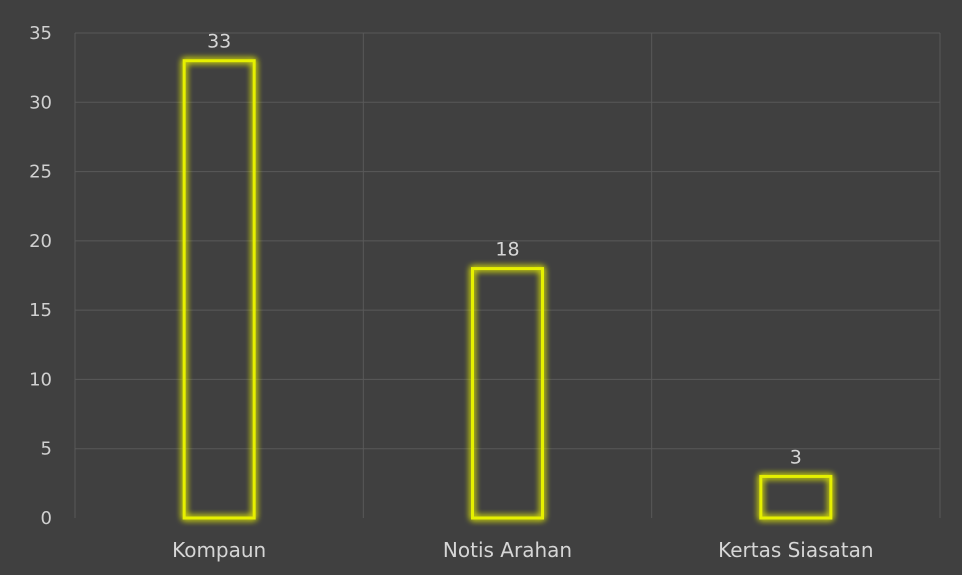 This screenshot has height=575, width=962. What do you see at coordinates (40, 102) in the screenshot?
I see `y-tick-label: 30` at bounding box center [40, 102].